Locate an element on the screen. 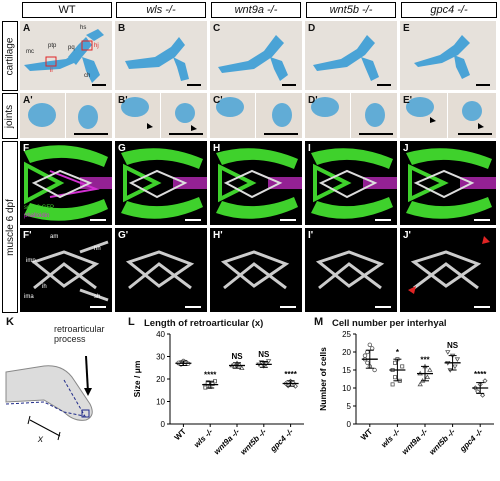 This screenshot has width=500, height=481. chart-m-xtick-label-1: wls -/- is located at coordinates (390, 438).